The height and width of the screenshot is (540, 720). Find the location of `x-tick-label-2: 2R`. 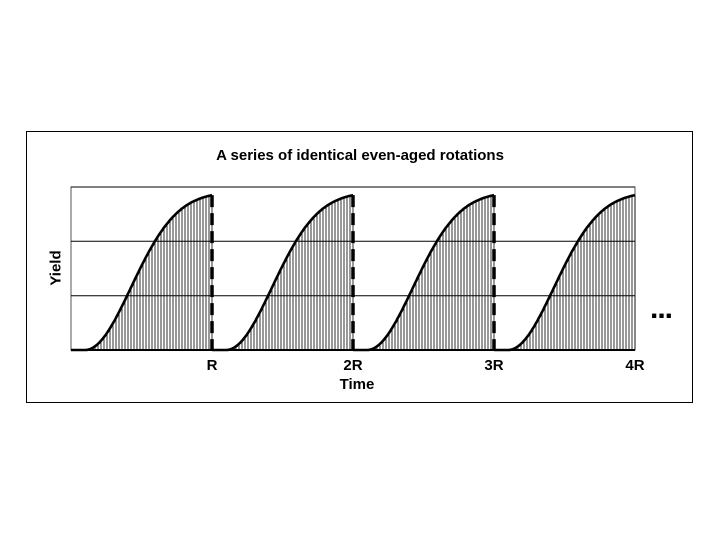

x-tick-label-2: 2R is located at coordinates (352, 365).